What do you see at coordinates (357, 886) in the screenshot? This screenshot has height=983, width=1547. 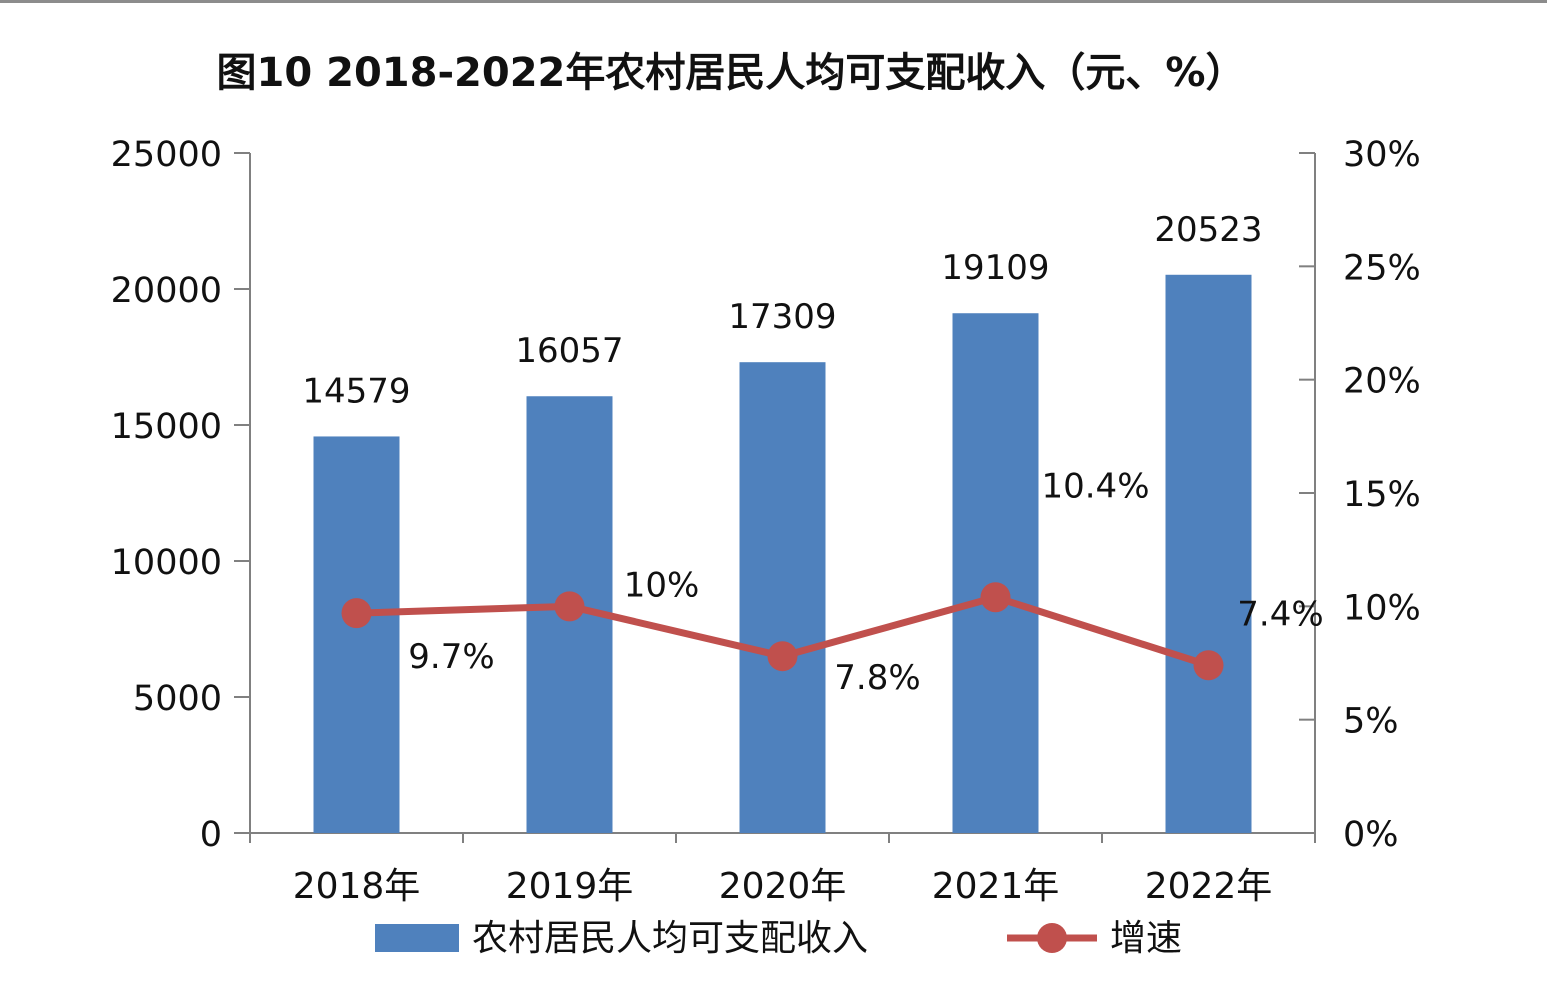 I see `x-tick-label: 2018年` at bounding box center [357, 886].